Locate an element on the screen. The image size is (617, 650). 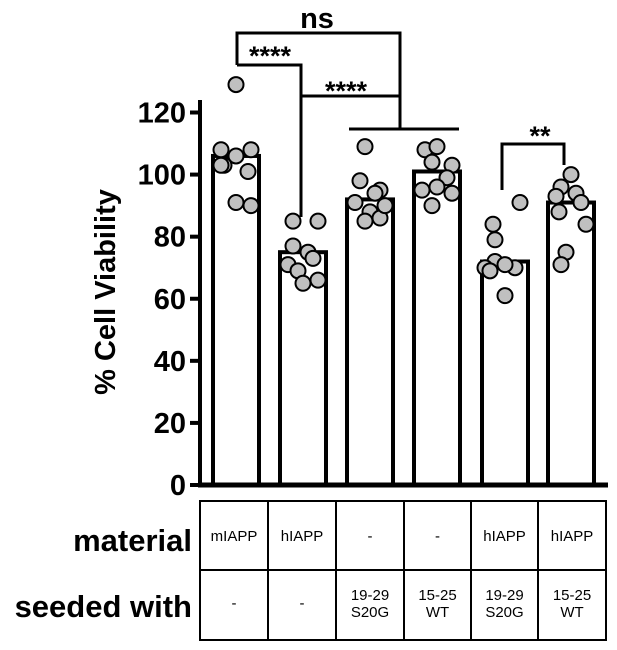
y-tick-label: 0 is located at coordinates (178, 486).